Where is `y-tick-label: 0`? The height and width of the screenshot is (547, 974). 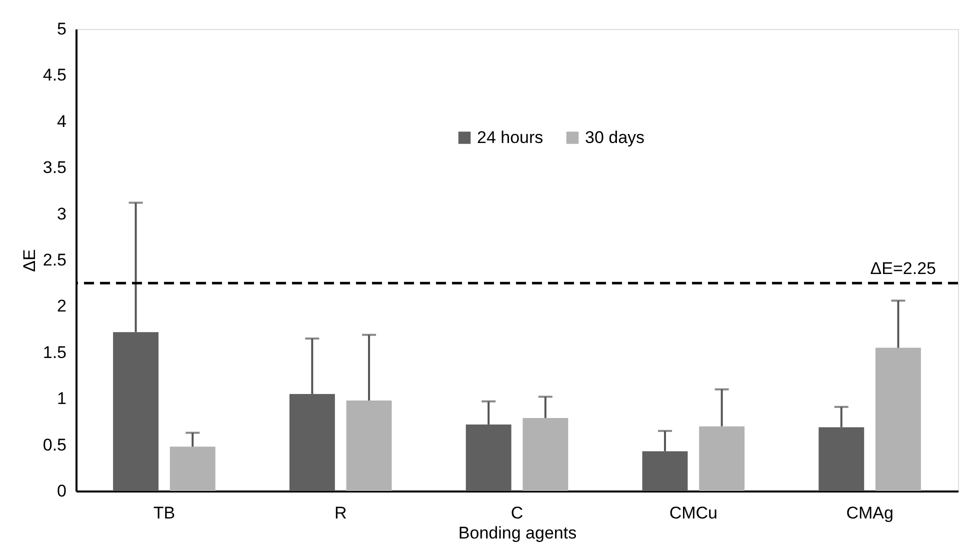 y-tick-label: 0 is located at coordinates (61, 491).